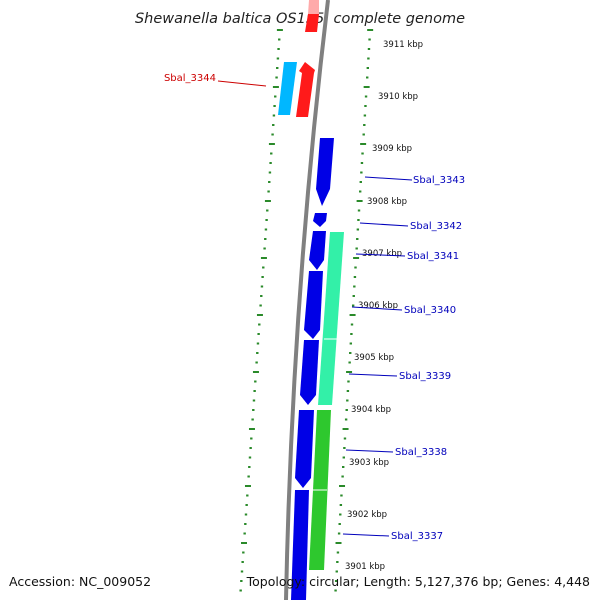 This screenshot has width=600, height=600. I want to click on gene-label: Sbal_3344, so click(190, 78).